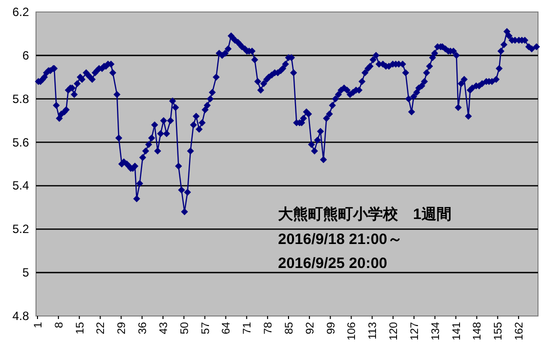 Image resolution: width=545 pixels, height=350 pixels. I want to click on x-tick-label: 50, so click(184, 328).